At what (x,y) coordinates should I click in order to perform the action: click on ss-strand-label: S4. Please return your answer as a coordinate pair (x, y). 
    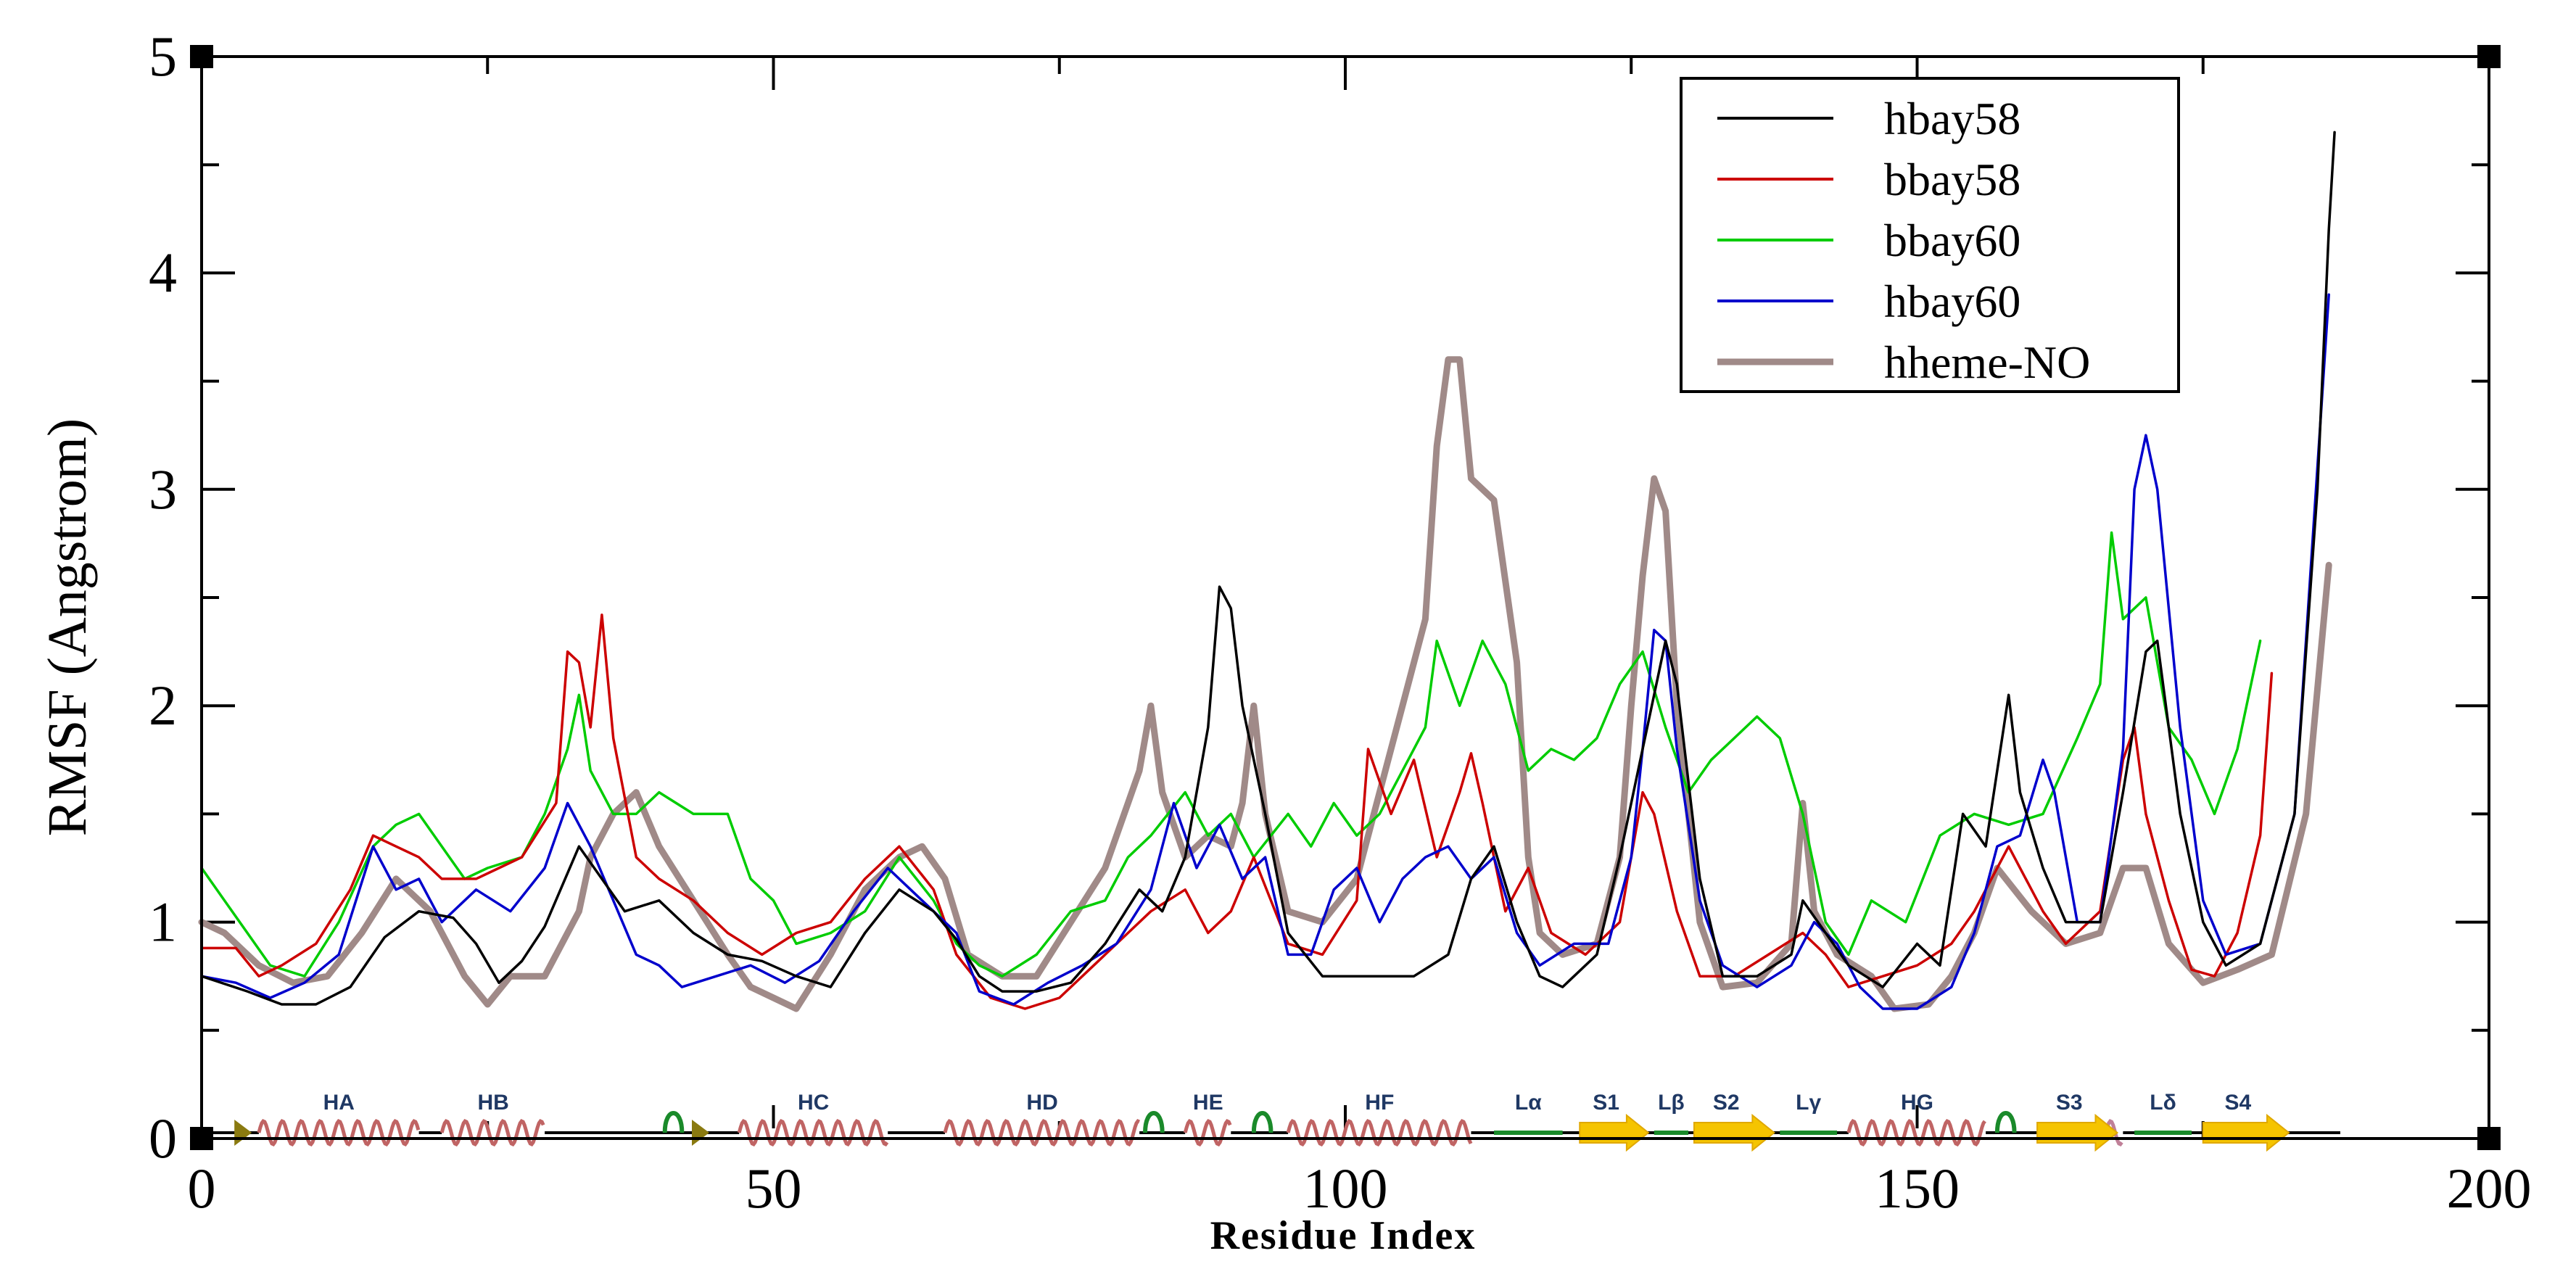
    Looking at the image, I should click on (2238, 1103).